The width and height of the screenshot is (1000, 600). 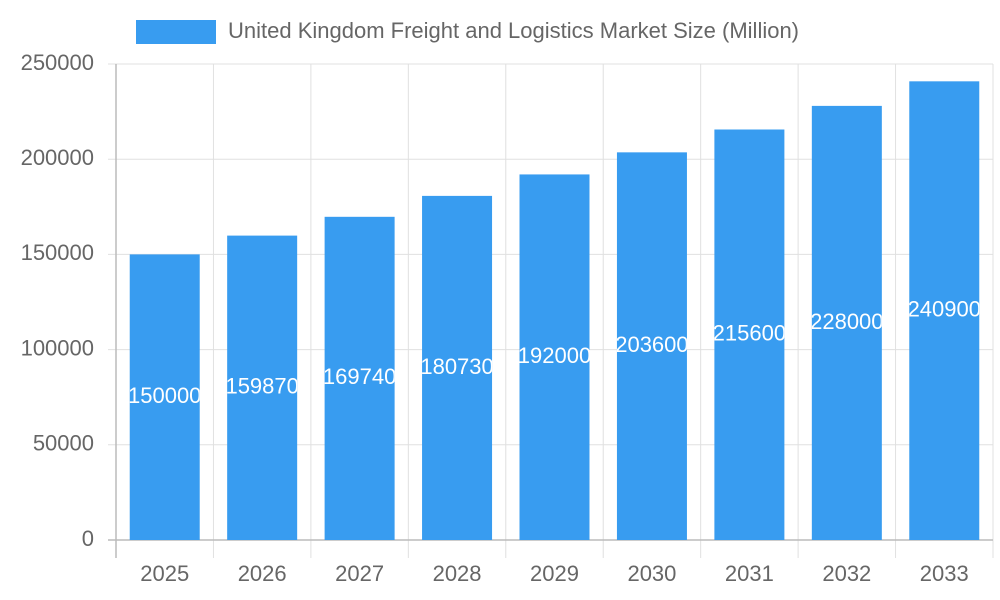 What do you see at coordinates (57, 252) in the screenshot?
I see `y-tick-label: 150000` at bounding box center [57, 252].